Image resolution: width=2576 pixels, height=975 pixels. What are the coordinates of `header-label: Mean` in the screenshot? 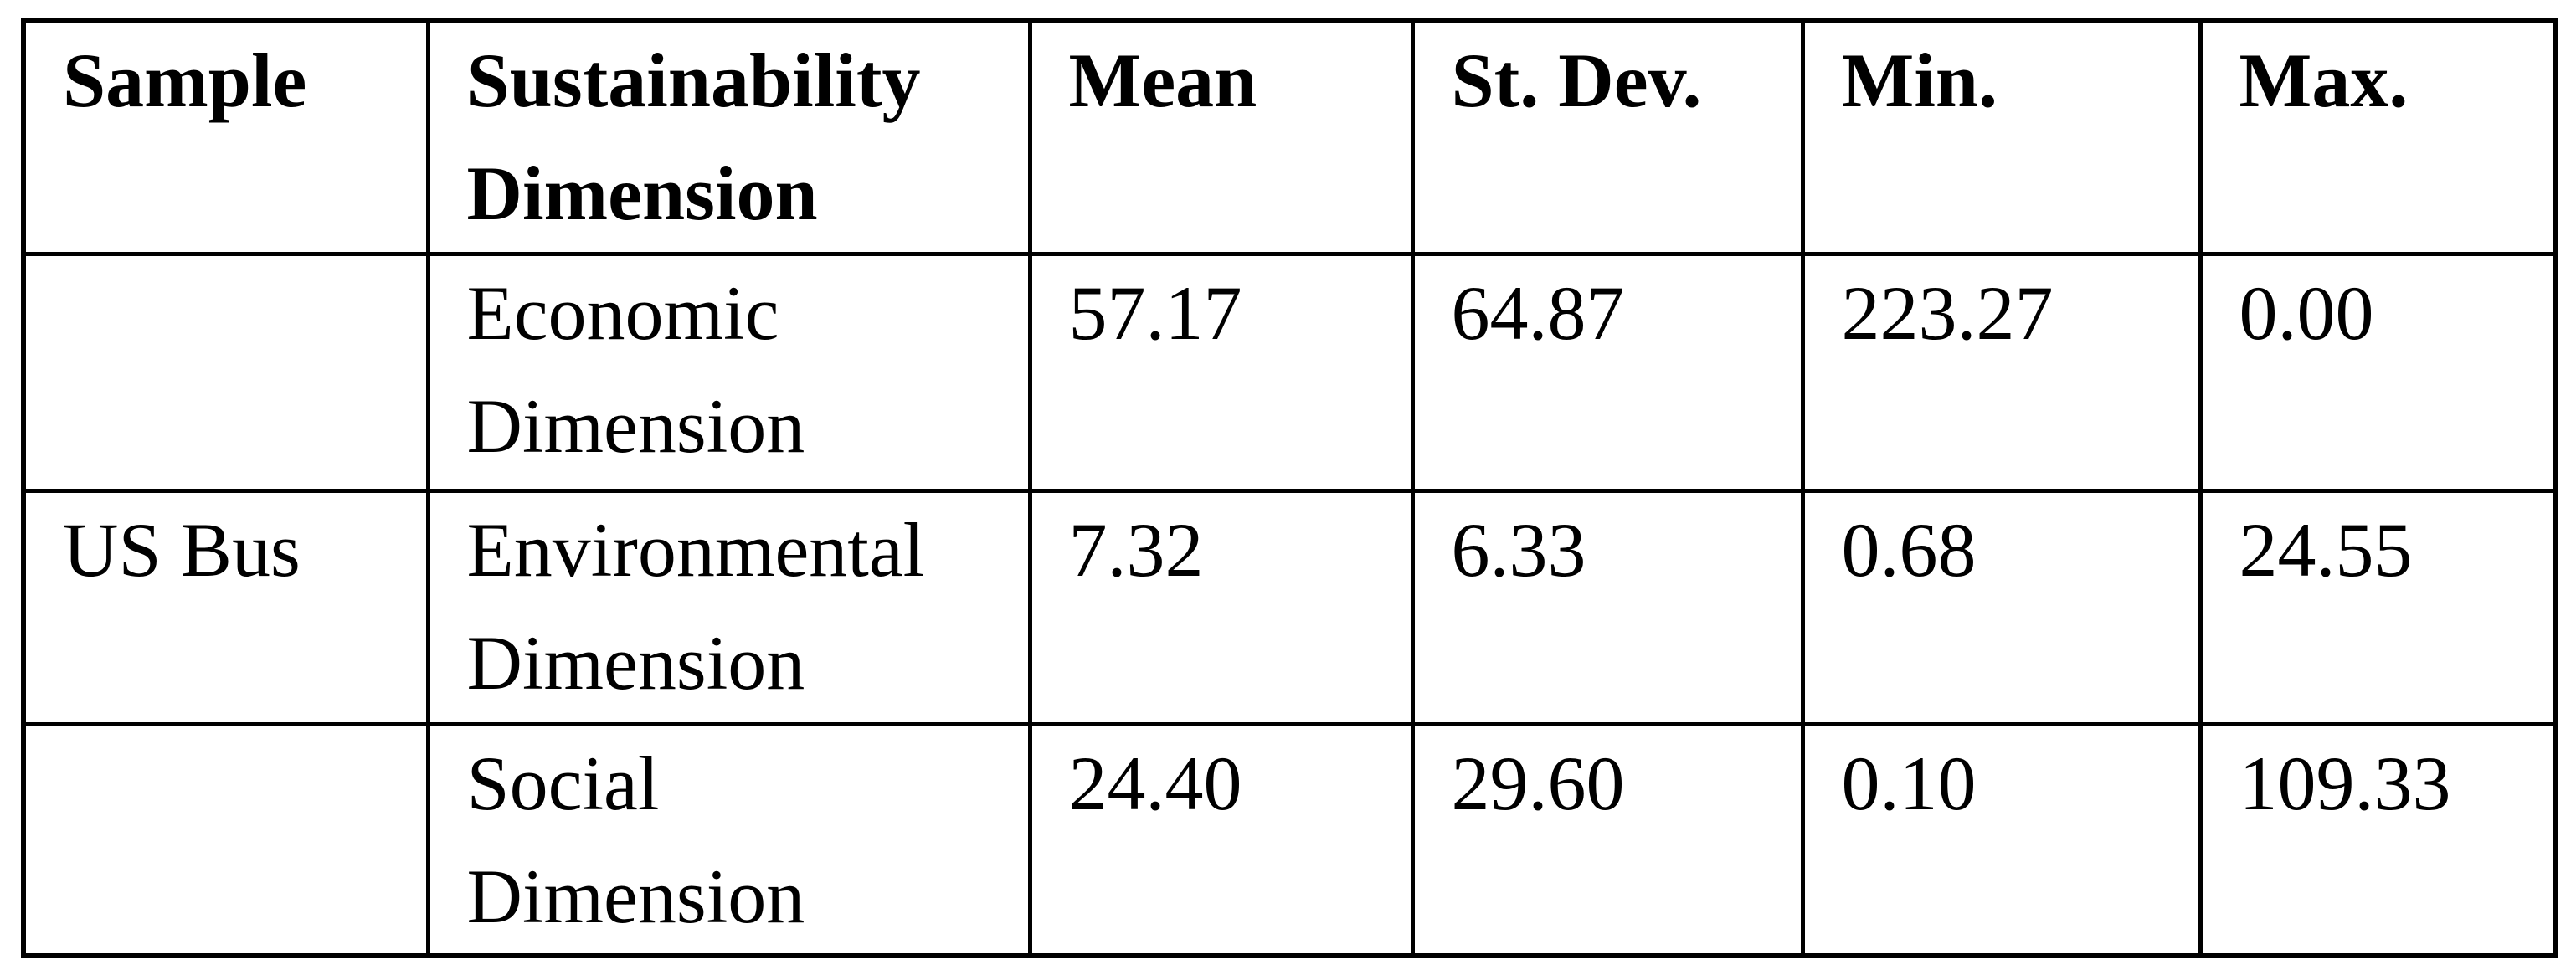 It's located at (1163, 81).